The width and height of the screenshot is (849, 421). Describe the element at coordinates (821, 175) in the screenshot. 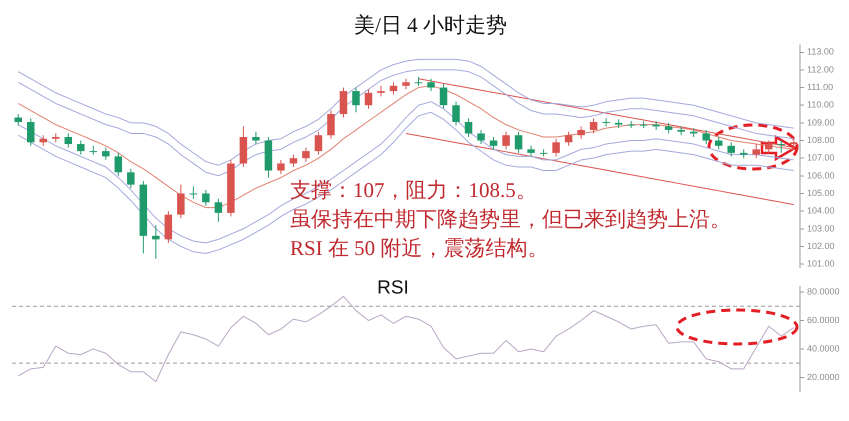

I see `y-tick-label: 106.00` at that location.